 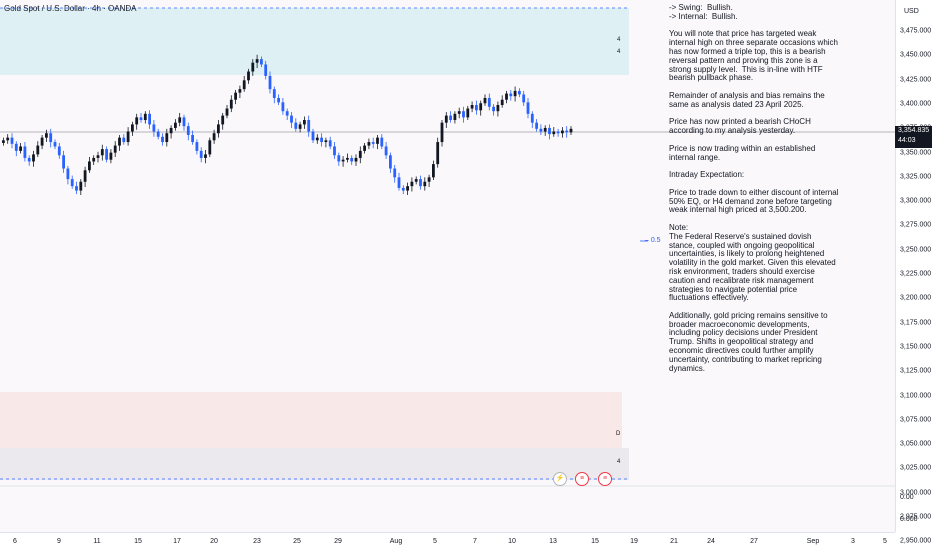 I want to click on price-tick: 3,075.000, so click(x=916, y=420).